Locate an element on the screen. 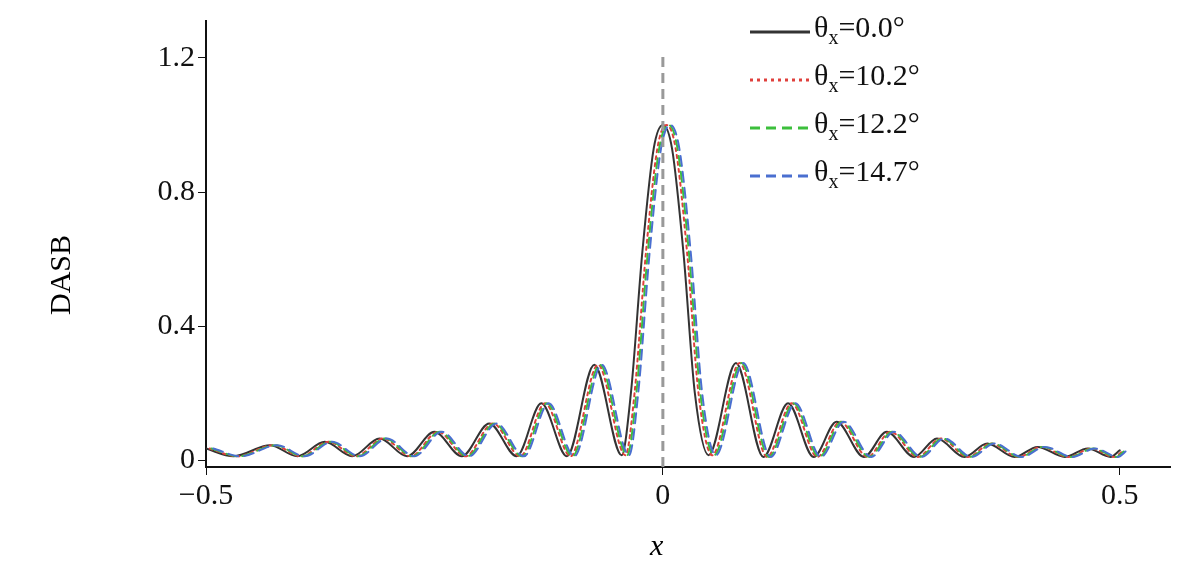 This screenshot has width=1200, height=577. y-tick-label: 1.2 is located at coordinates (176, 55).